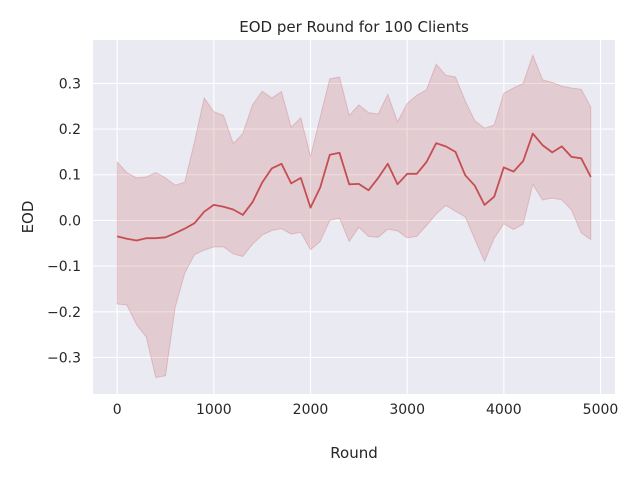 This screenshot has width=640, height=480. I want to click on y-tick-label: 0.0, so click(70, 221).